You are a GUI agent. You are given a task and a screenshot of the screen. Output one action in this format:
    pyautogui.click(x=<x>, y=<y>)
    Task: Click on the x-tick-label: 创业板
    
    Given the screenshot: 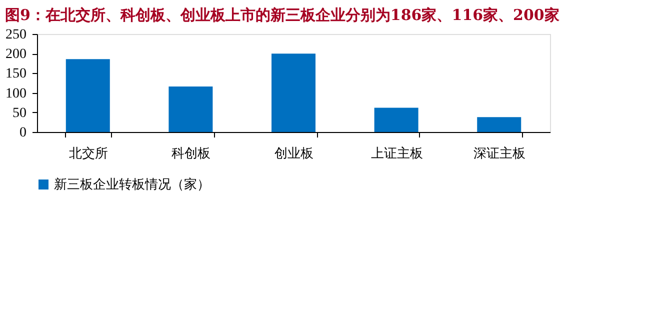 What is the action you would take?
    pyautogui.click(x=294, y=154)
    